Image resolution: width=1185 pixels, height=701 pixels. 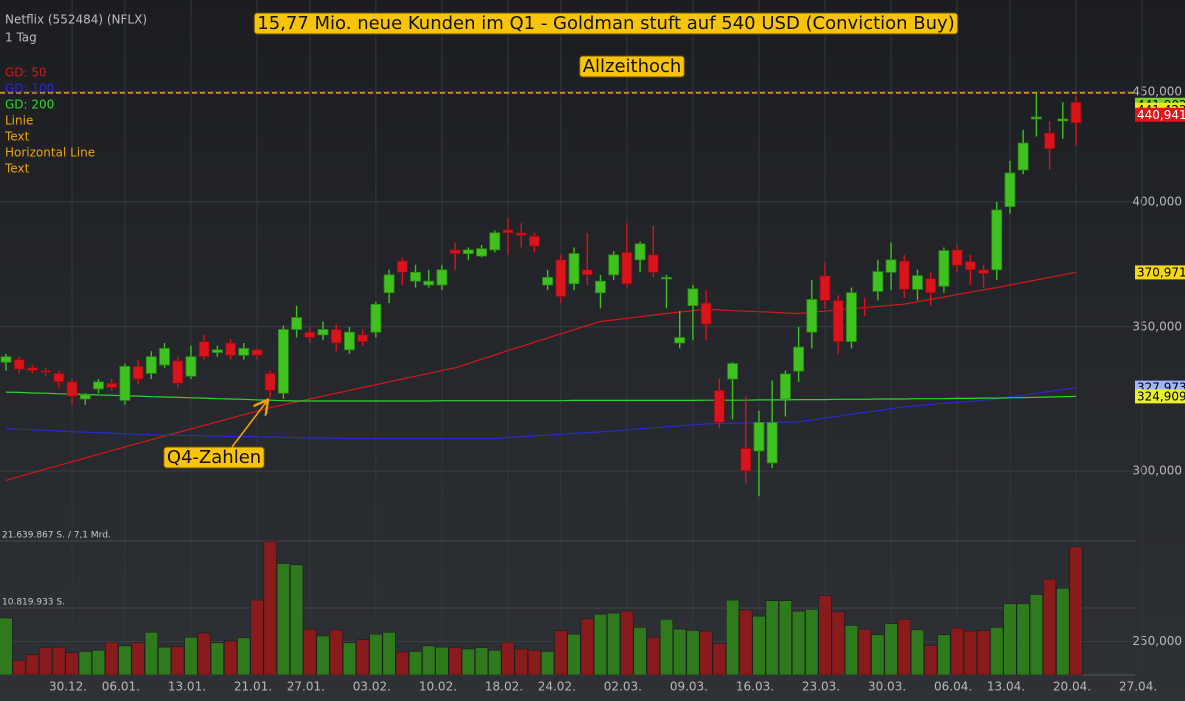 What do you see at coordinates (249, 424) in the screenshot?
I see `annotation-arrow` at bounding box center [249, 424].